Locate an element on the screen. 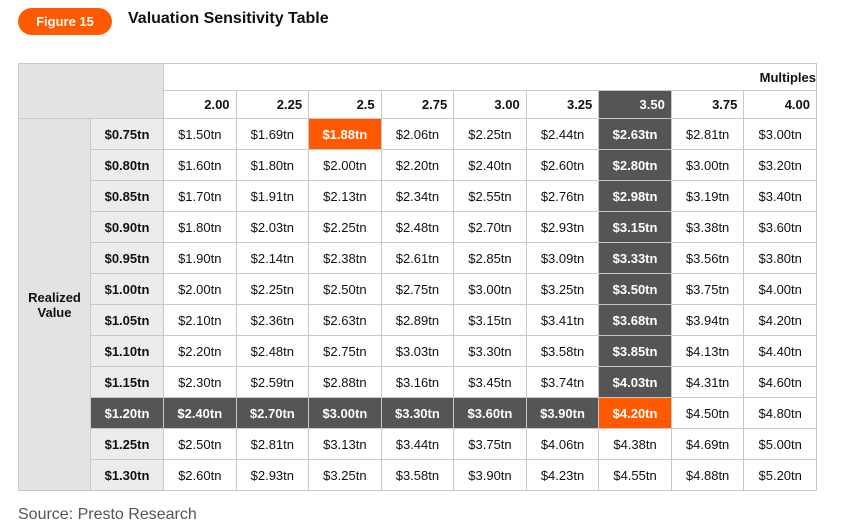 The height and width of the screenshot is (531, 849). column-header: 3.25 is located at coordinates (562, 104).